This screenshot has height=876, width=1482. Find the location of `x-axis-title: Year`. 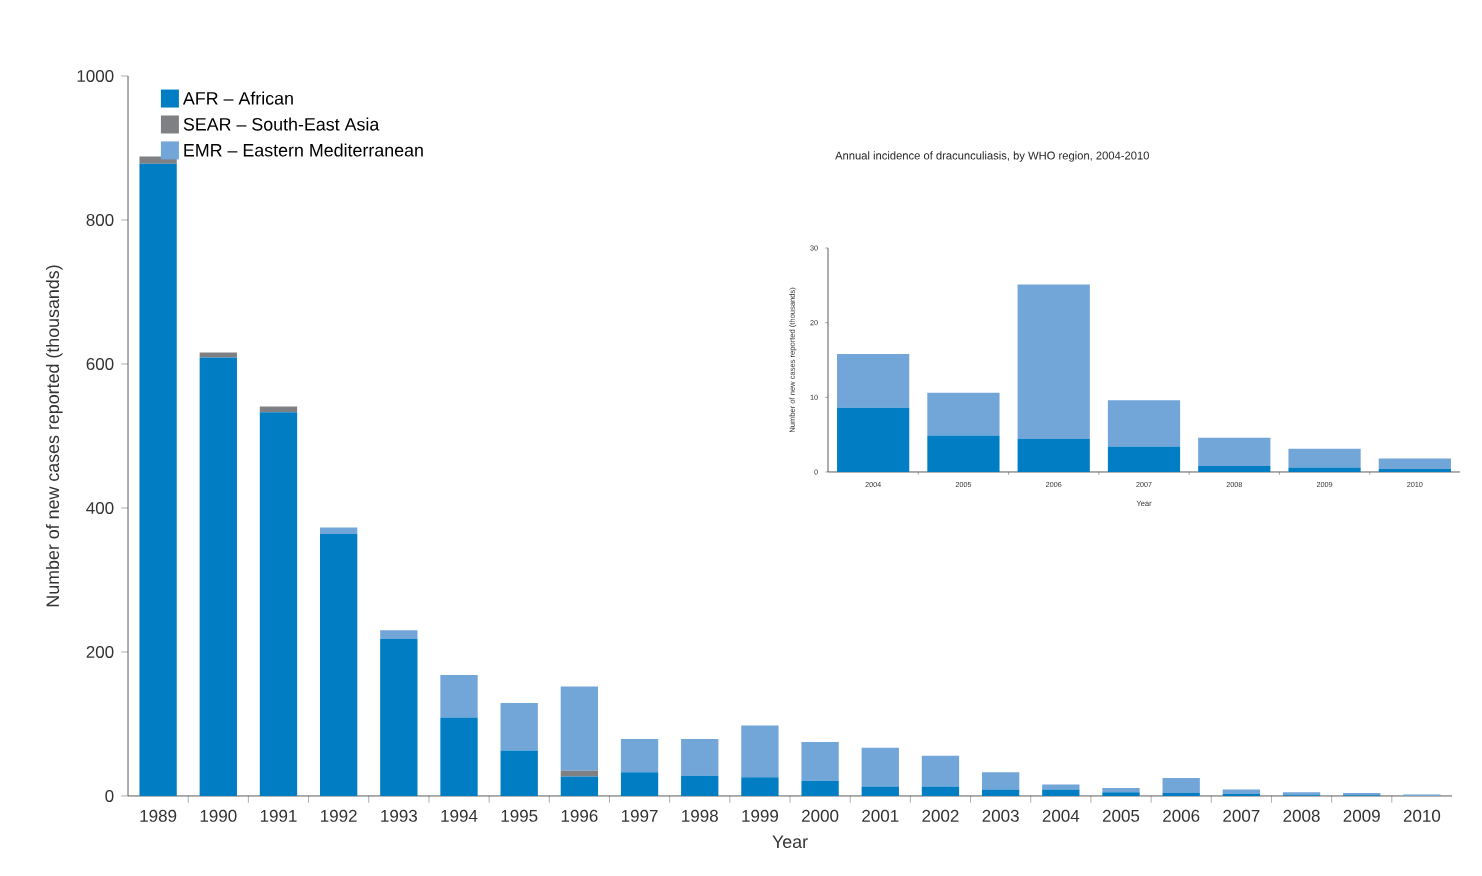

x-axis-title: Year is located at coordinates (790, 842).